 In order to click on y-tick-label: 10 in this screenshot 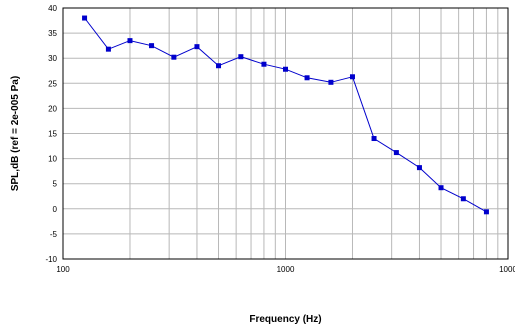, I will do `click(52, 159)`.